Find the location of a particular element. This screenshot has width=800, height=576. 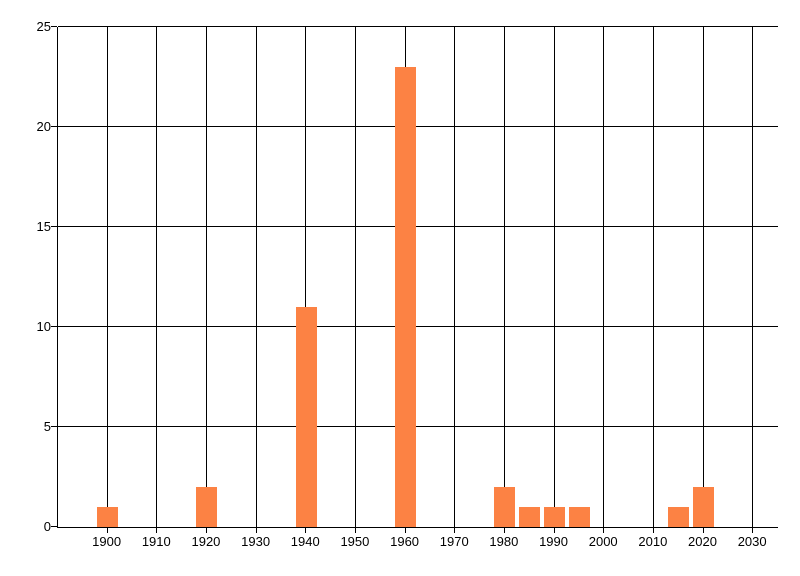

x-tick-label: 2030 is located at coordinates (752, 541).